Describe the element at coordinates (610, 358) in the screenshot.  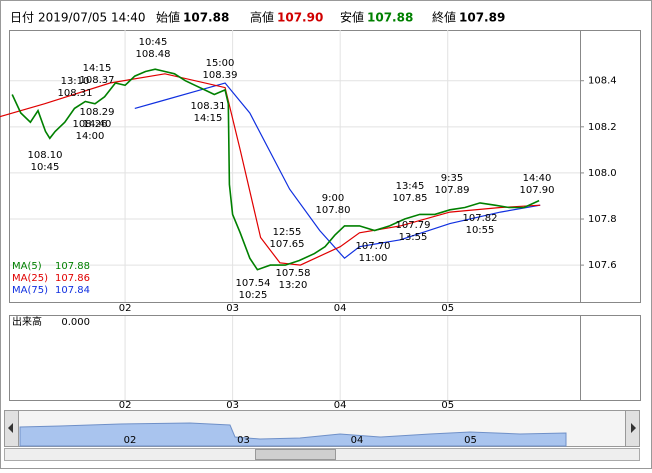
I see `volume-axis` at that location.